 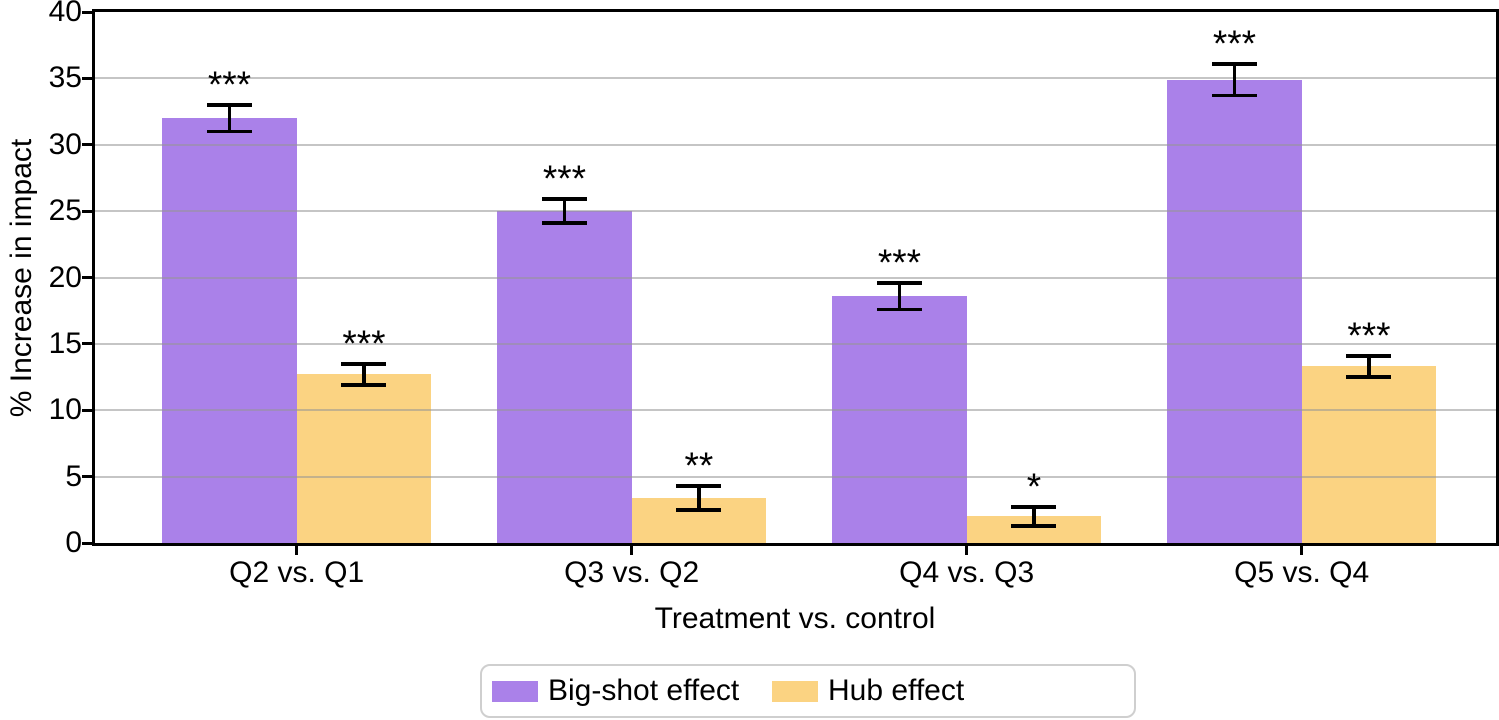 I want to click on significance-stars: **, so click(x=699, y=465).